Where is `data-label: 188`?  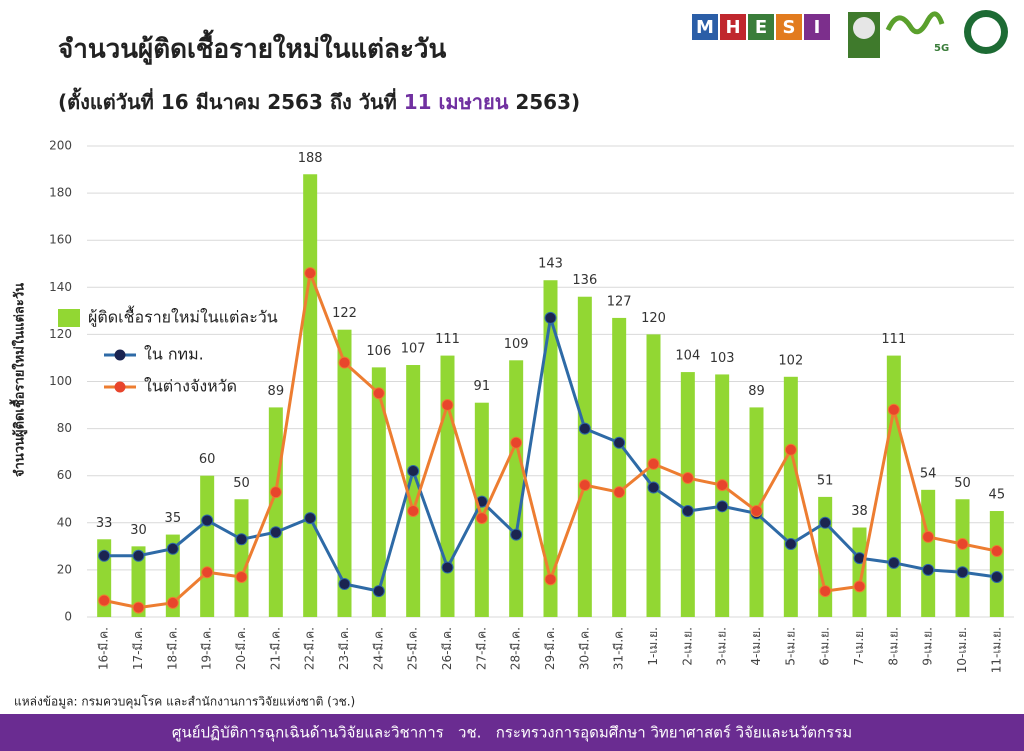
data-label: 188 is located at coordinates (310, 158).